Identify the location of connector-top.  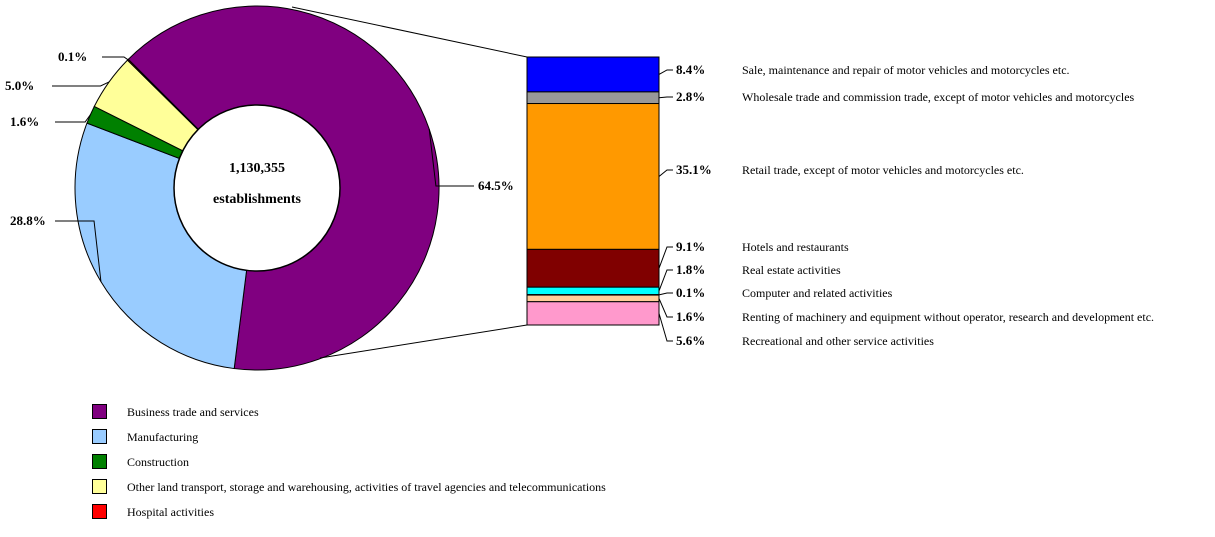
(409, 32).